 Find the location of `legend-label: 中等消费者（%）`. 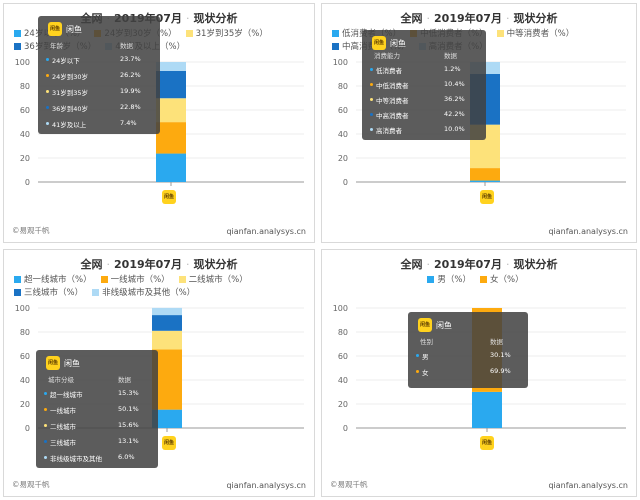

legend-label: 中等消费者（%） is located at coordinates (540, 34).